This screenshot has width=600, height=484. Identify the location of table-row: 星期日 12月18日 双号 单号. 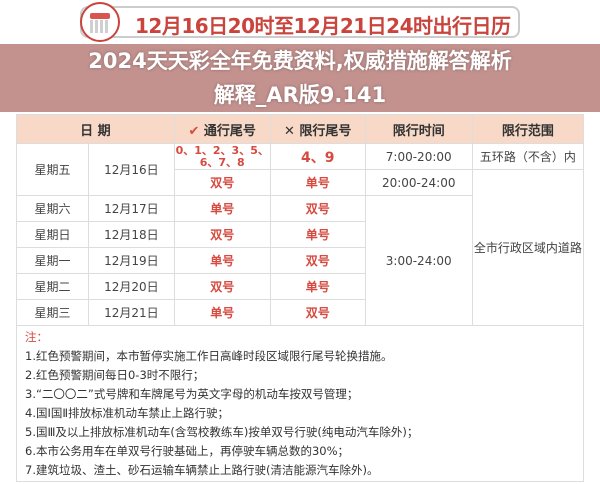
(300, 234).